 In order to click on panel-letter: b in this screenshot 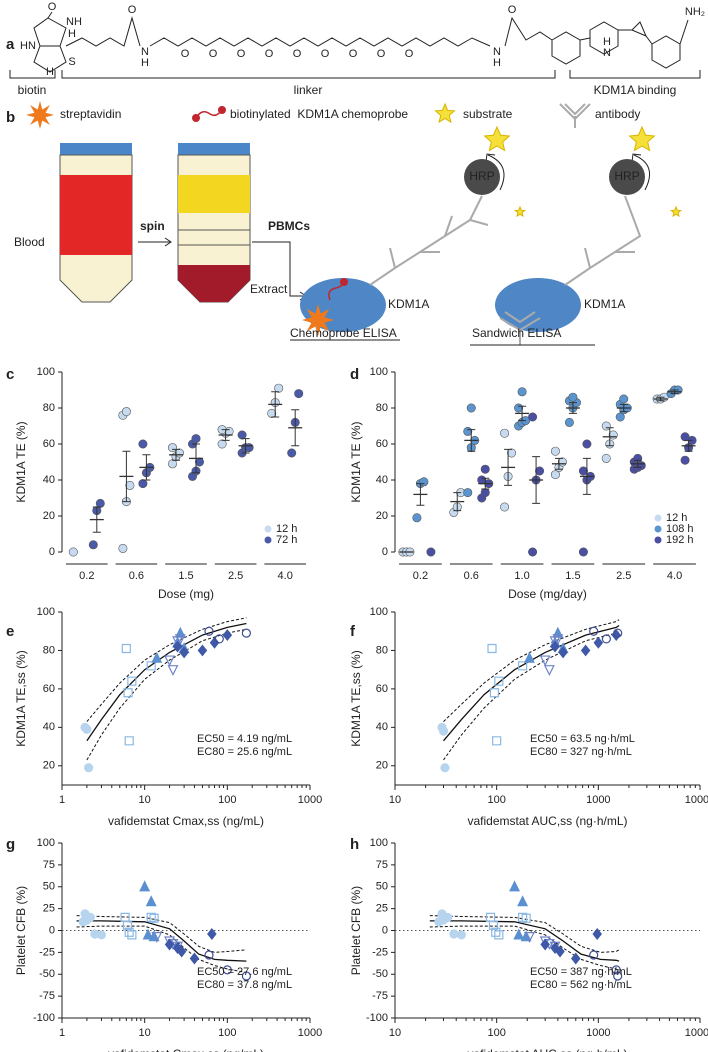, I will do `click(10, 117)`.